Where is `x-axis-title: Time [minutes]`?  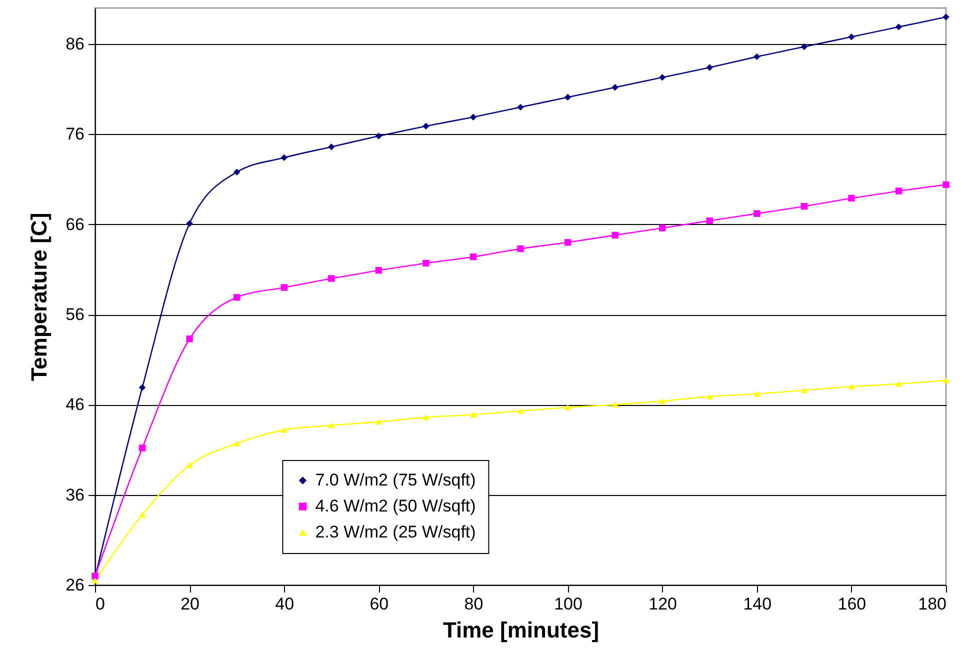 x-axis-title: Time [minutes] is located at coordinates (521, 630).